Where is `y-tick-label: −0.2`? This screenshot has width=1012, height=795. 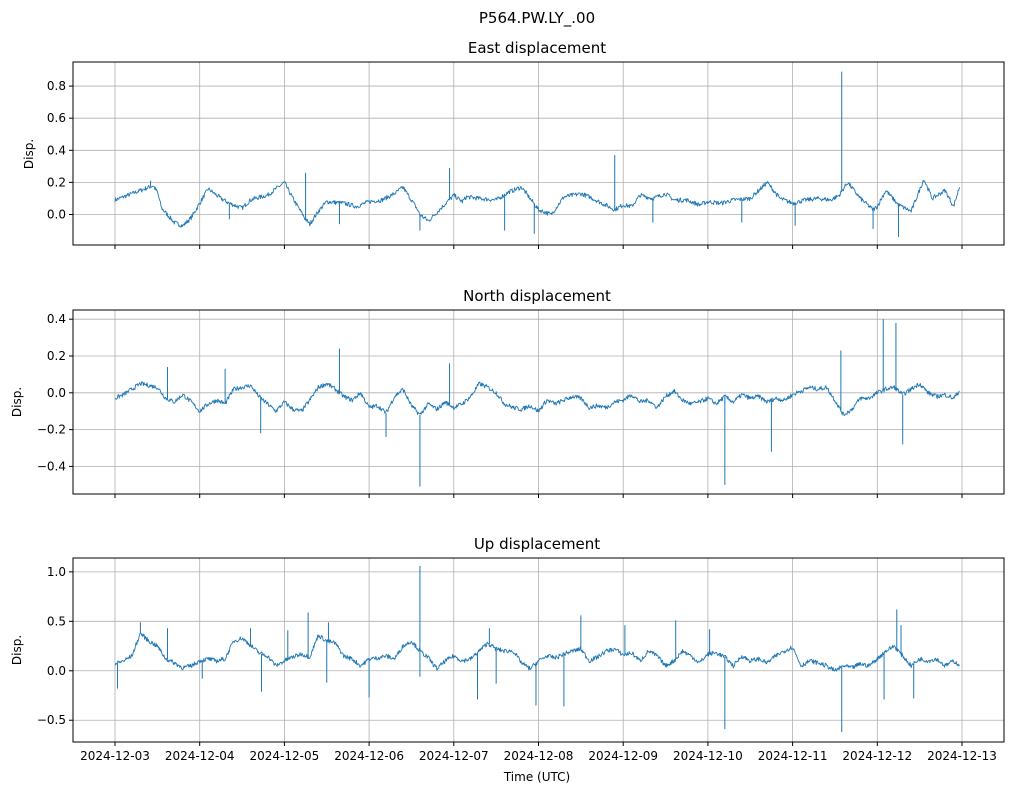 y-tick-label: −0.2 is located at coordinates (51, 430).